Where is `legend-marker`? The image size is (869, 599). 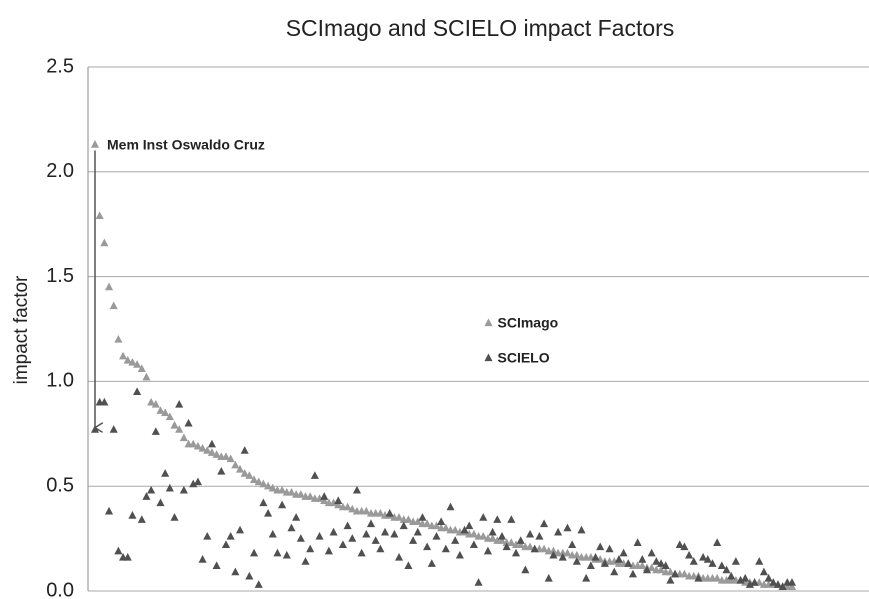
legend-marker is located at coordinates (488, 322).